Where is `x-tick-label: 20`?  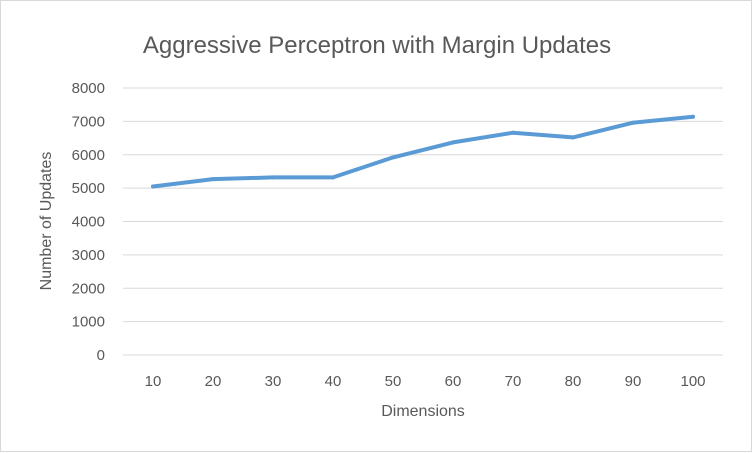 x-tick-label: 20 is located at coordinates (213, 381).